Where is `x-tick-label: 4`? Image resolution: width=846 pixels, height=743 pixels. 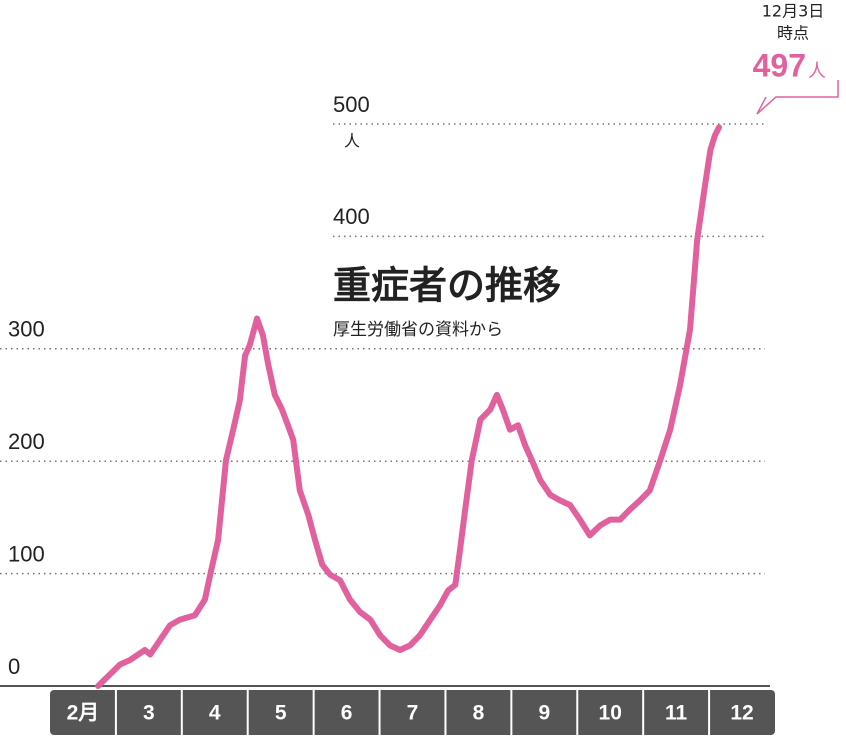
x-tick-label: 4 is located at coordinates (215, 713).